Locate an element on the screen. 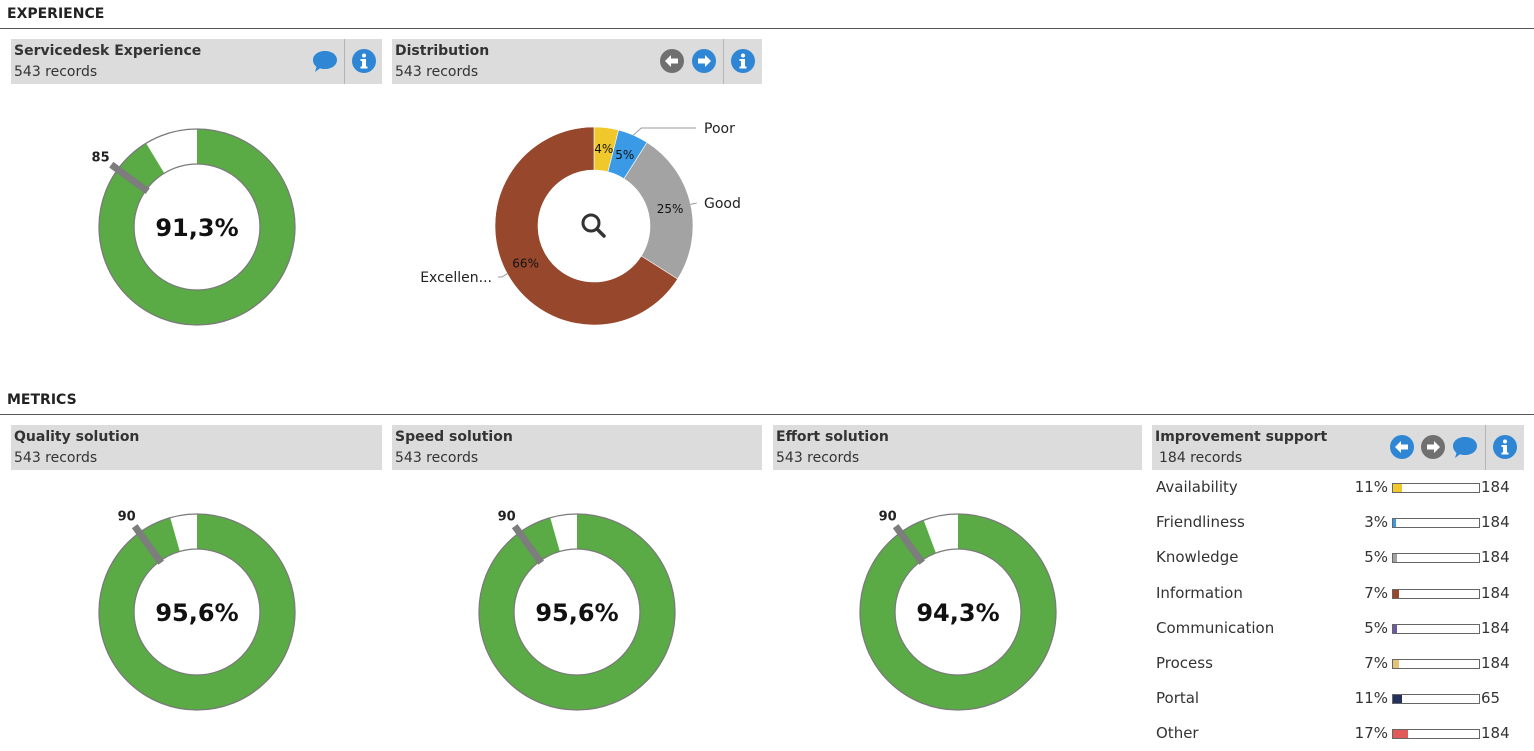 This screenshot has width=1534, height=751. donut-category-label: Poor is located at coordinates (719, 129).